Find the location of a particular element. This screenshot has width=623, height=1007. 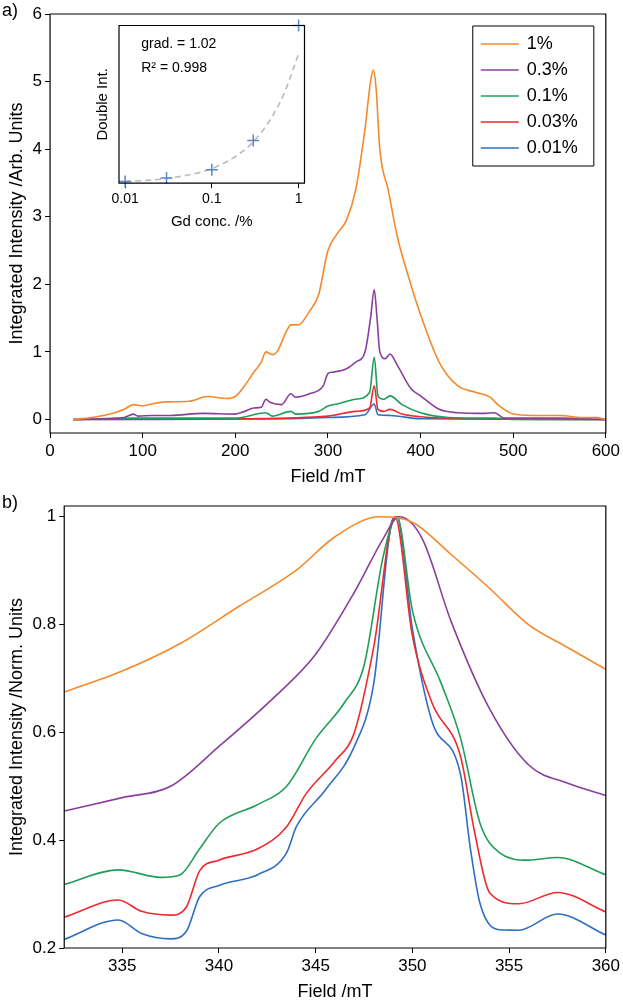

y-tick-label: 6 is located at coordinates (37, 13).